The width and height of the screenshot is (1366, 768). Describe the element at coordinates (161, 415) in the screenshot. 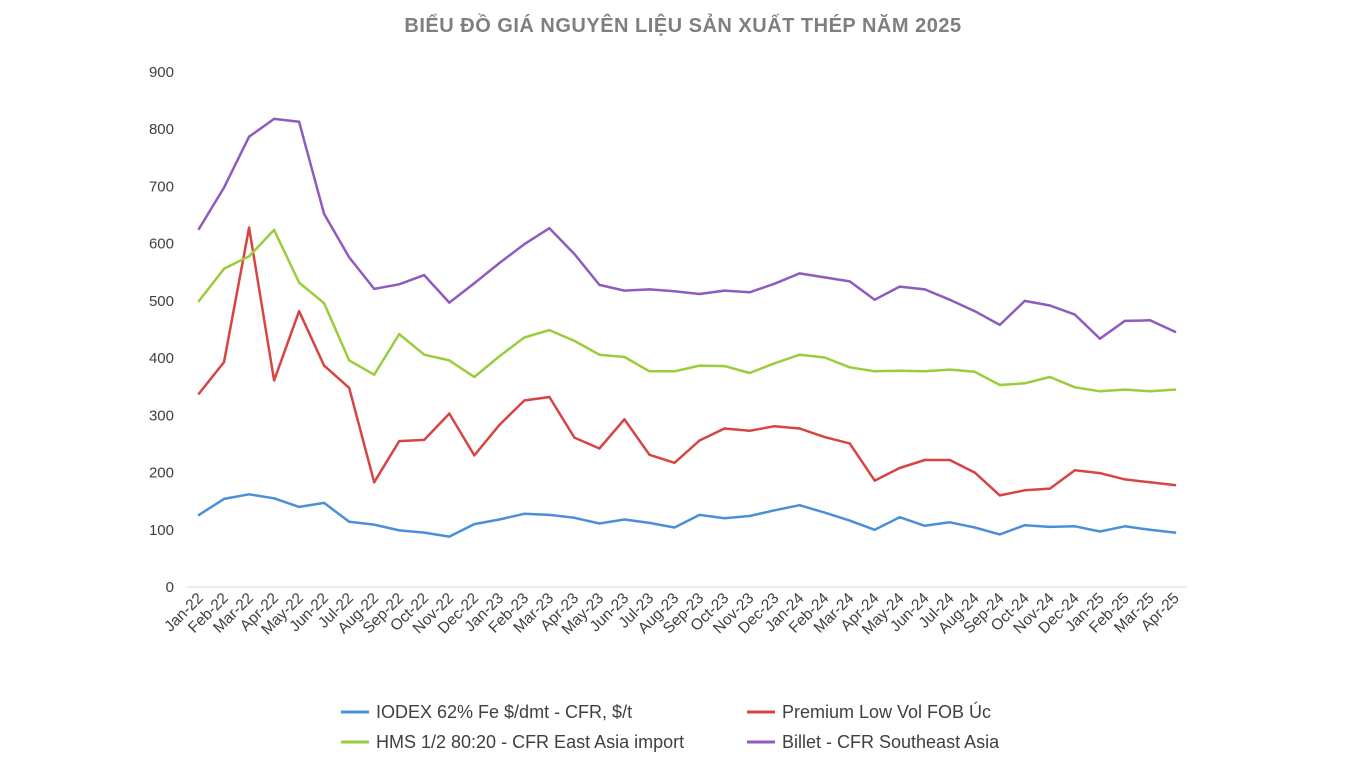

I see `y-tick-label: 300` at that location.